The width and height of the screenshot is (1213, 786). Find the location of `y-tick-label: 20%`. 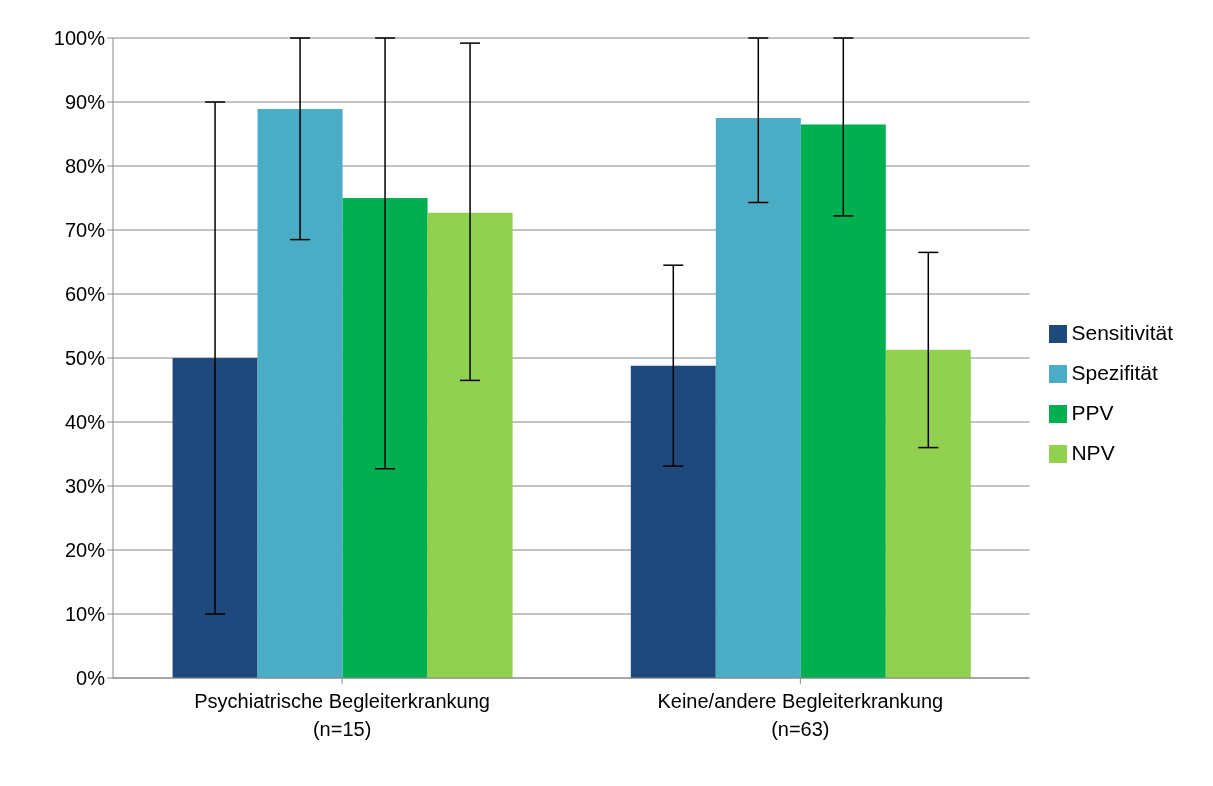

y-tick-label: 20% is located at coordinates (85, 550).